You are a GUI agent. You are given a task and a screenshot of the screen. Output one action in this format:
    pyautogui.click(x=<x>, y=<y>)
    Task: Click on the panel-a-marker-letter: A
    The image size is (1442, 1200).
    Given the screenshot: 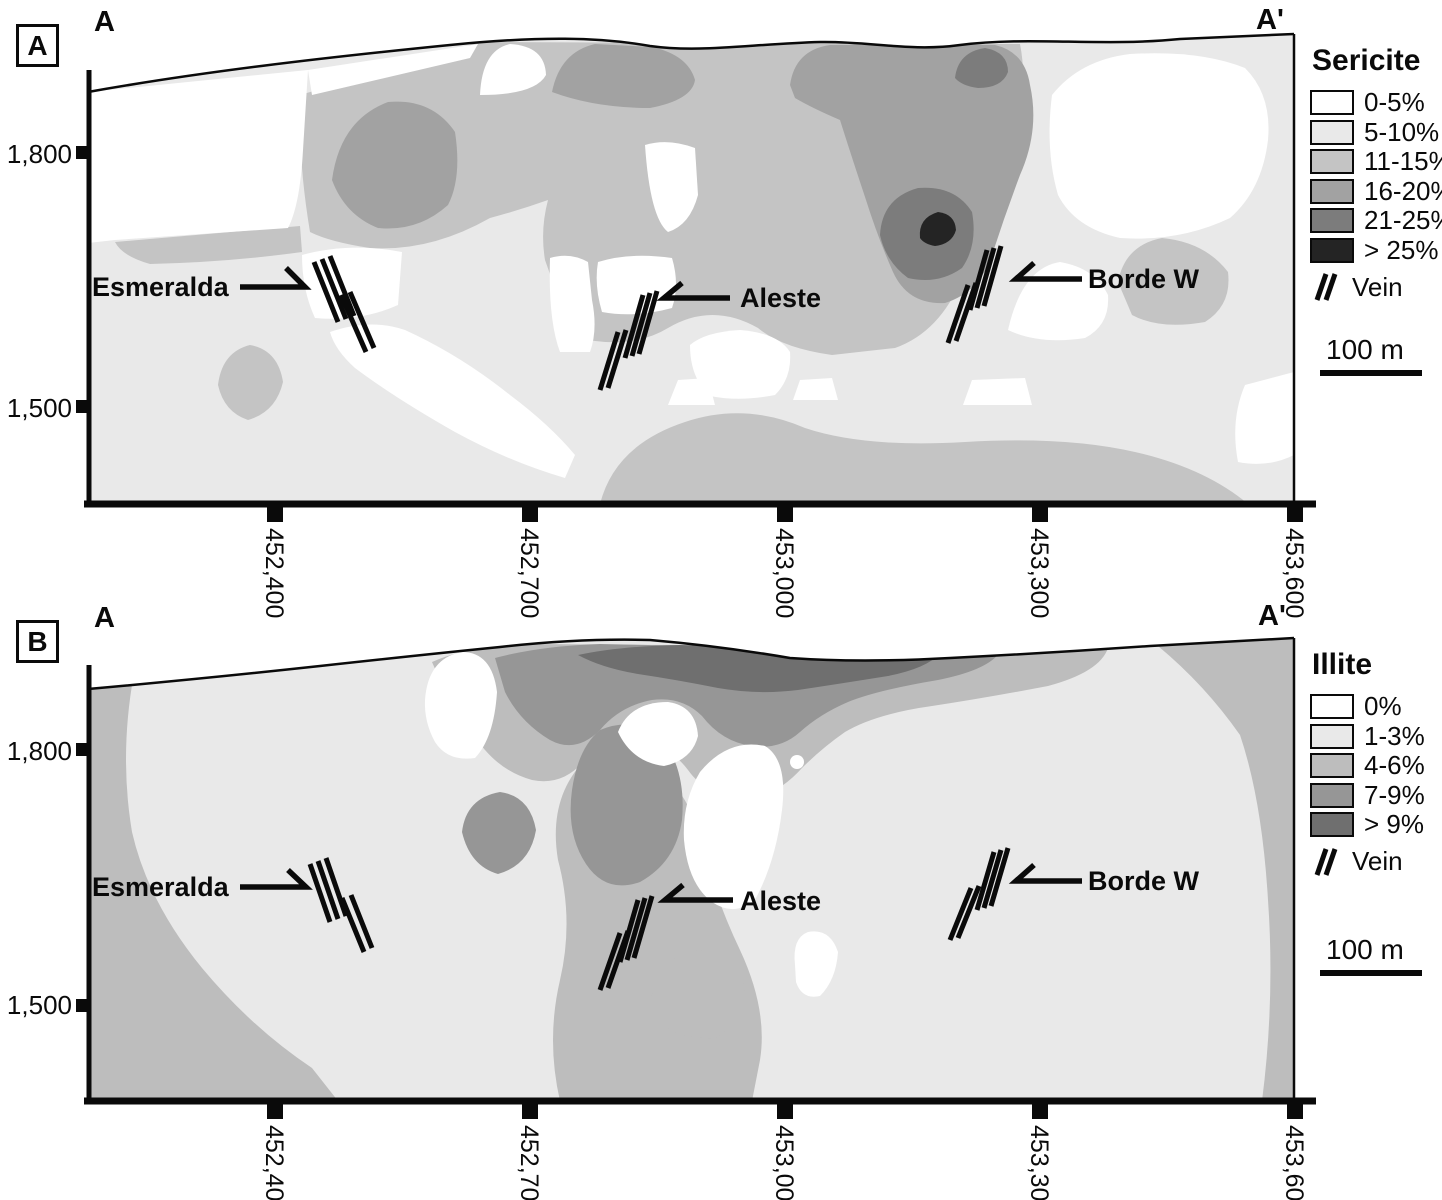 What is the action you would take?
    pyautogui.click(x=37, y=45)
    